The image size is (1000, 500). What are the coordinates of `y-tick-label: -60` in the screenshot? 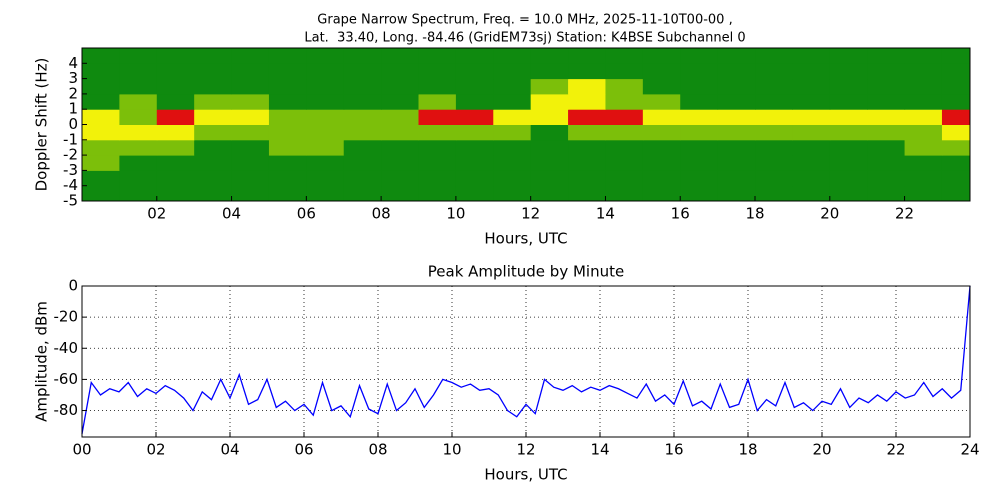 It's located at (66, 379).